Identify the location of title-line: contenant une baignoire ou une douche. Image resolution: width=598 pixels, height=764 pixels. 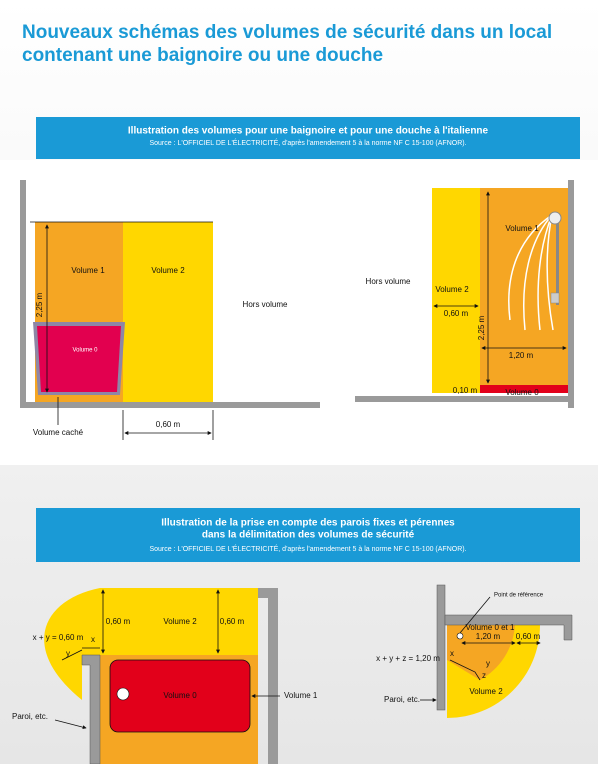
(202, 55).